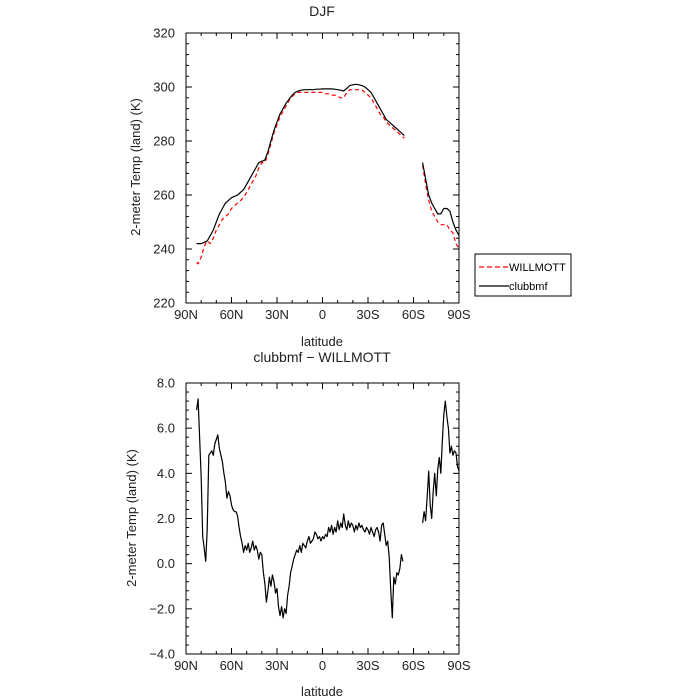 This screenshot has height=700, width=700. I want to click on legend: WILLMOTT clubbmf, so click(523, 275).